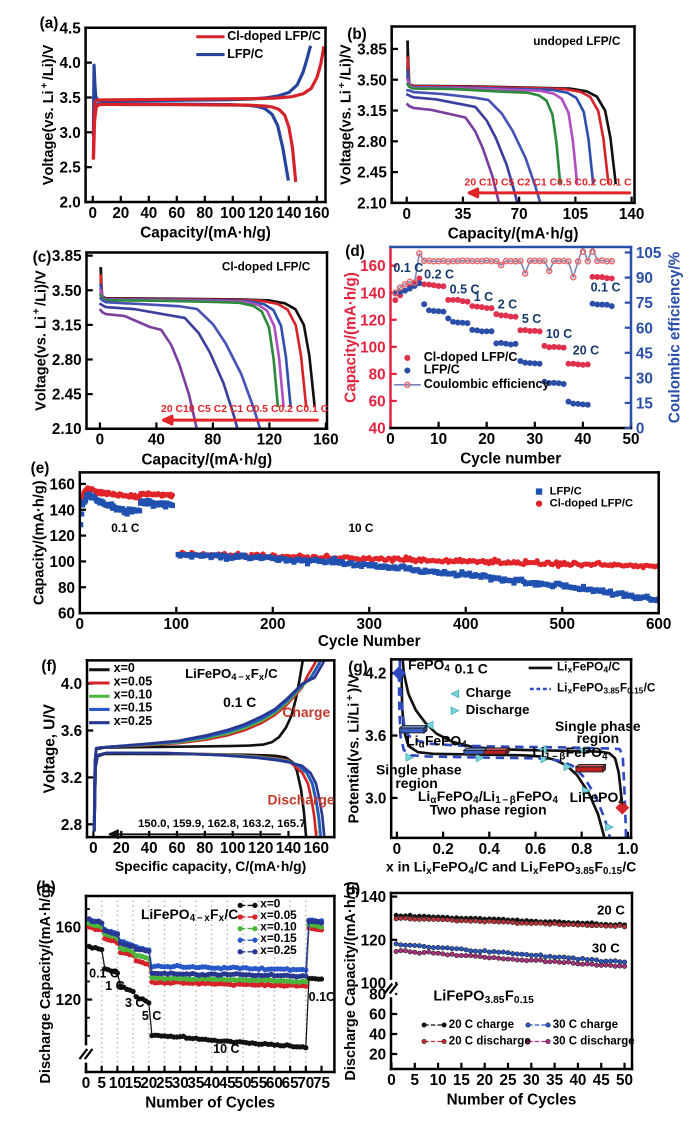 This screenshot has width=700, height=1125. Describe the element at coordinates (117, 1083) in the screenshot. I see `svg-text: 10` at that location.